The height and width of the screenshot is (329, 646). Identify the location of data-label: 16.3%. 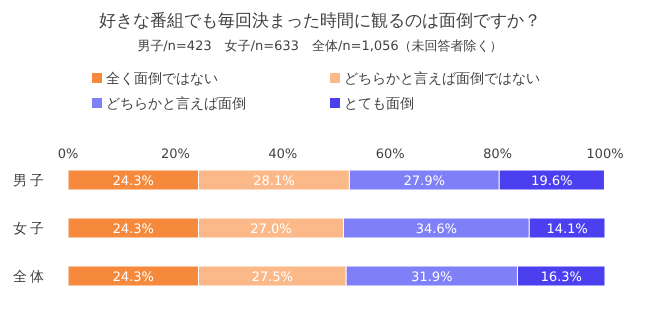
(561, 277).